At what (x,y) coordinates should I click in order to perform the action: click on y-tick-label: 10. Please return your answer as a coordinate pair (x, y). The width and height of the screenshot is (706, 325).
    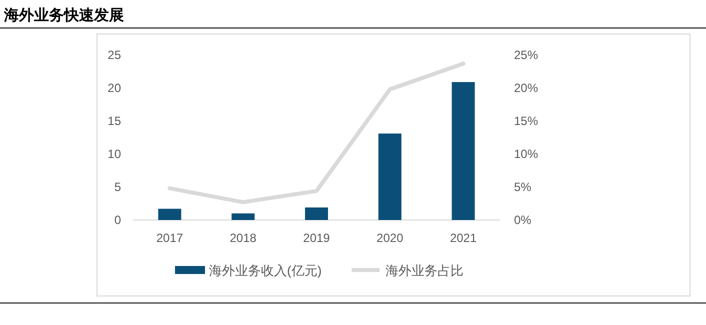
    Looking at the image, I should click on (115, 154).